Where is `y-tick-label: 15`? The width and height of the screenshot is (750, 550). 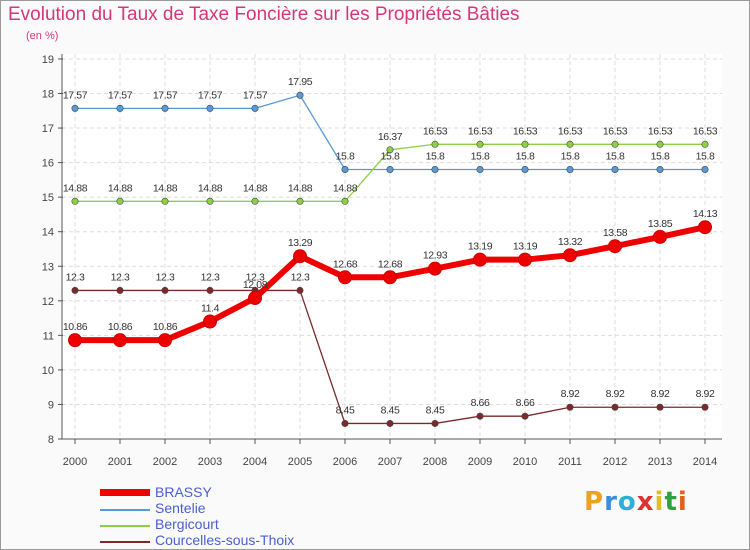 y-tick-label: 15 is located at coordinates (48, 198).